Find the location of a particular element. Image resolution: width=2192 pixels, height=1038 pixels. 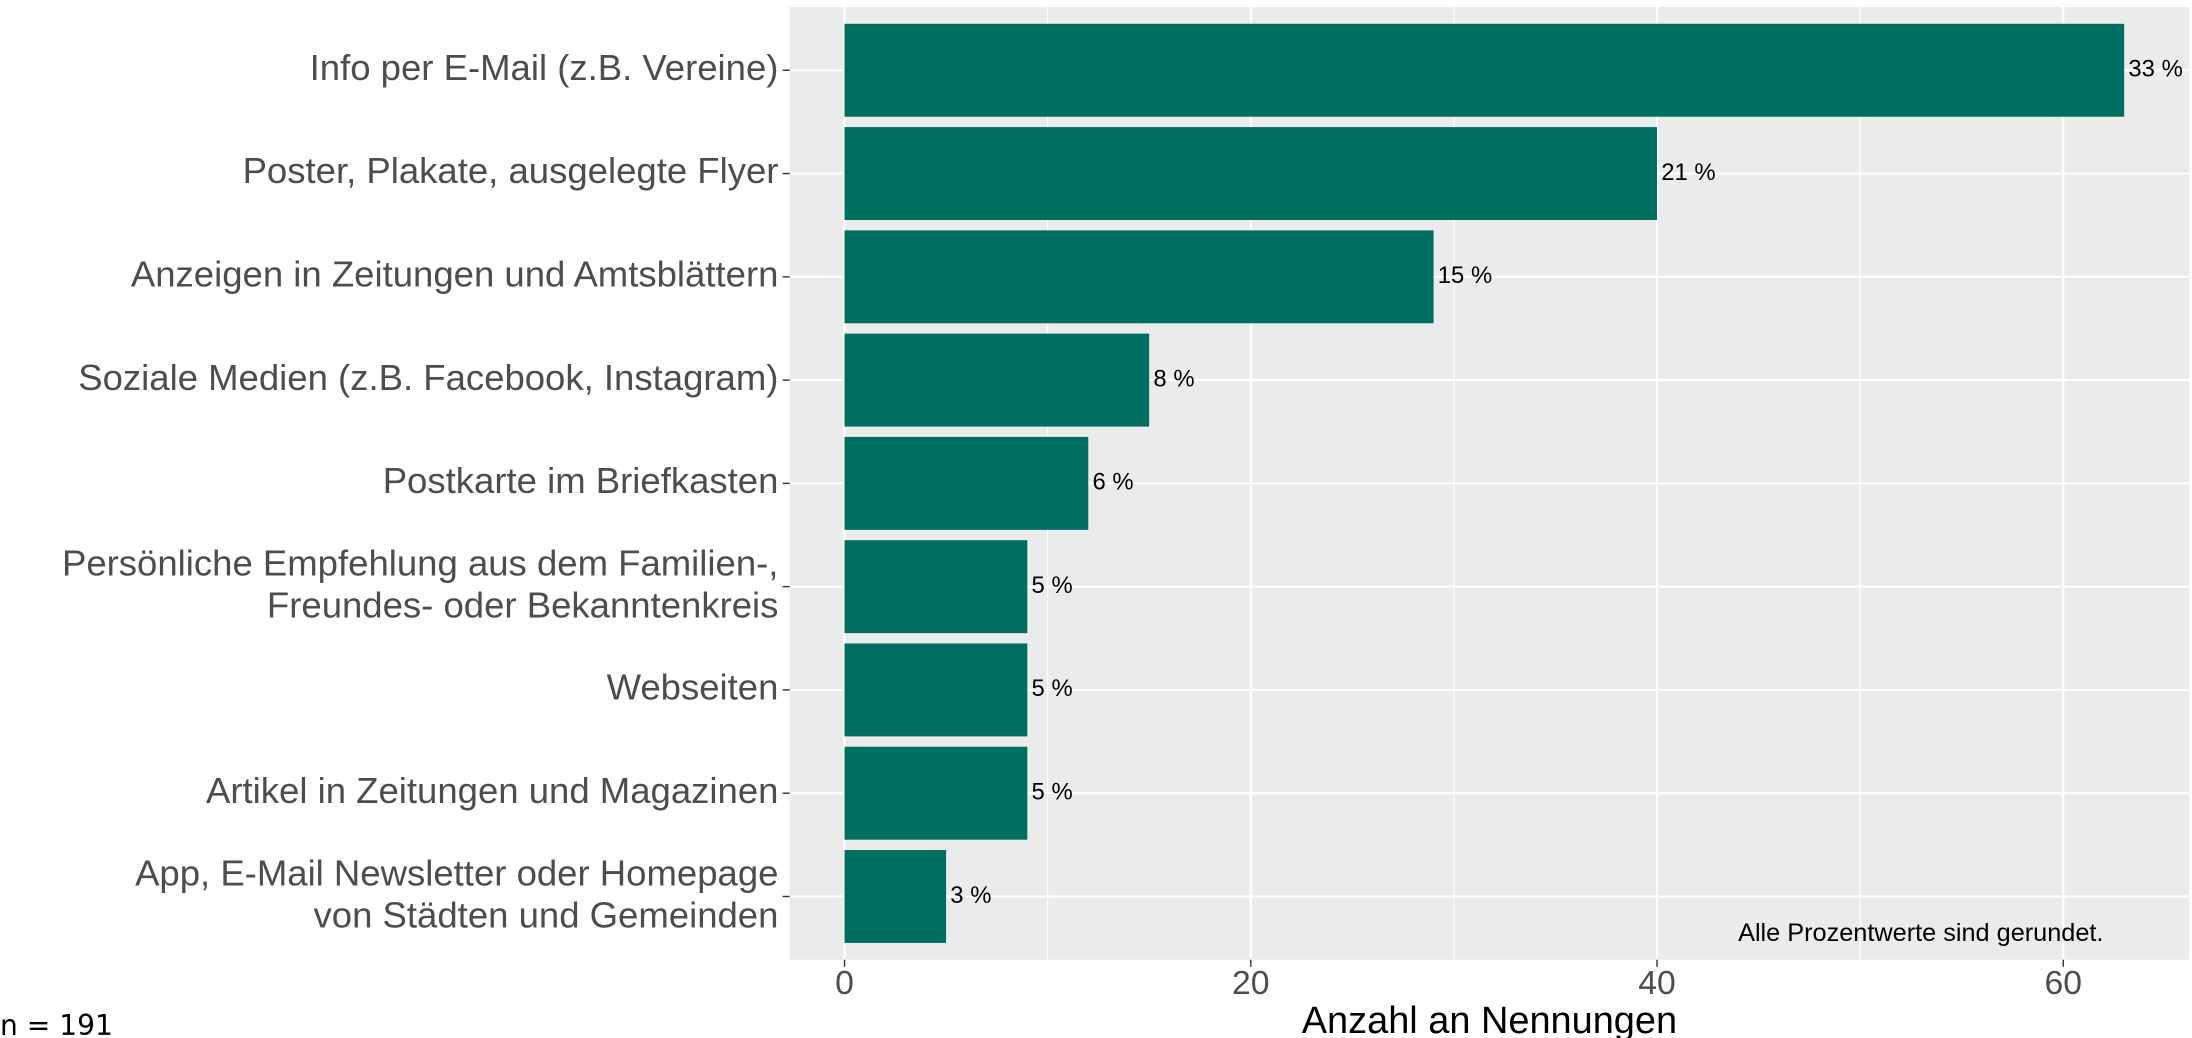

y-tick-label: Postkarte im Briefkasten is located at coordinates (581, 480).